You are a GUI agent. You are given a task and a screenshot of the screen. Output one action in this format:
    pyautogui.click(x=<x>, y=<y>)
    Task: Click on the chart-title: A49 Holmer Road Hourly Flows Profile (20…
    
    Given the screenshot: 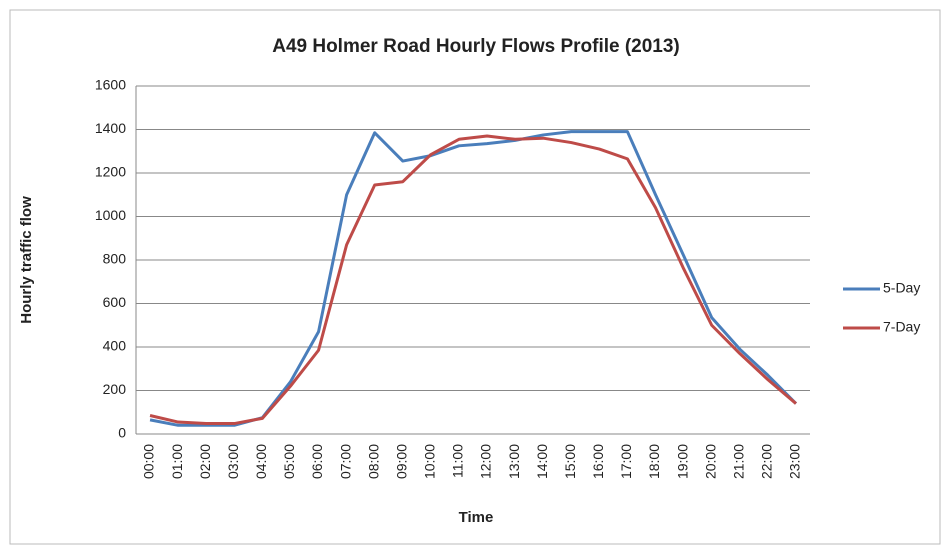 What is the action you would take?
    pyautogui.click(x=476, y=46)
    